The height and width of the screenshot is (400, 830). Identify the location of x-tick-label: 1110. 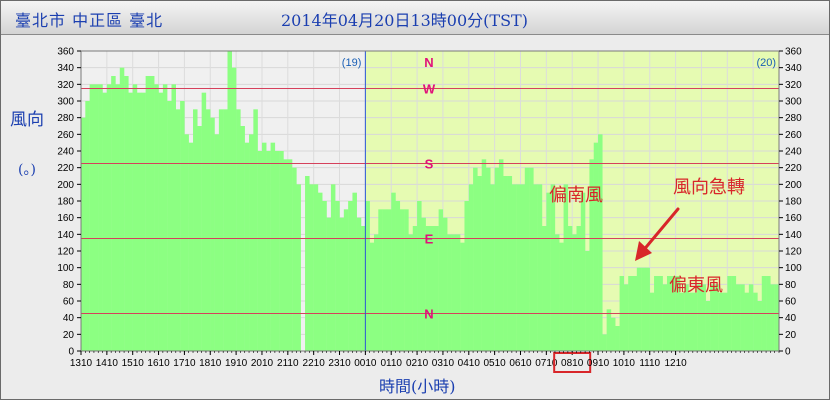
(649, 363).